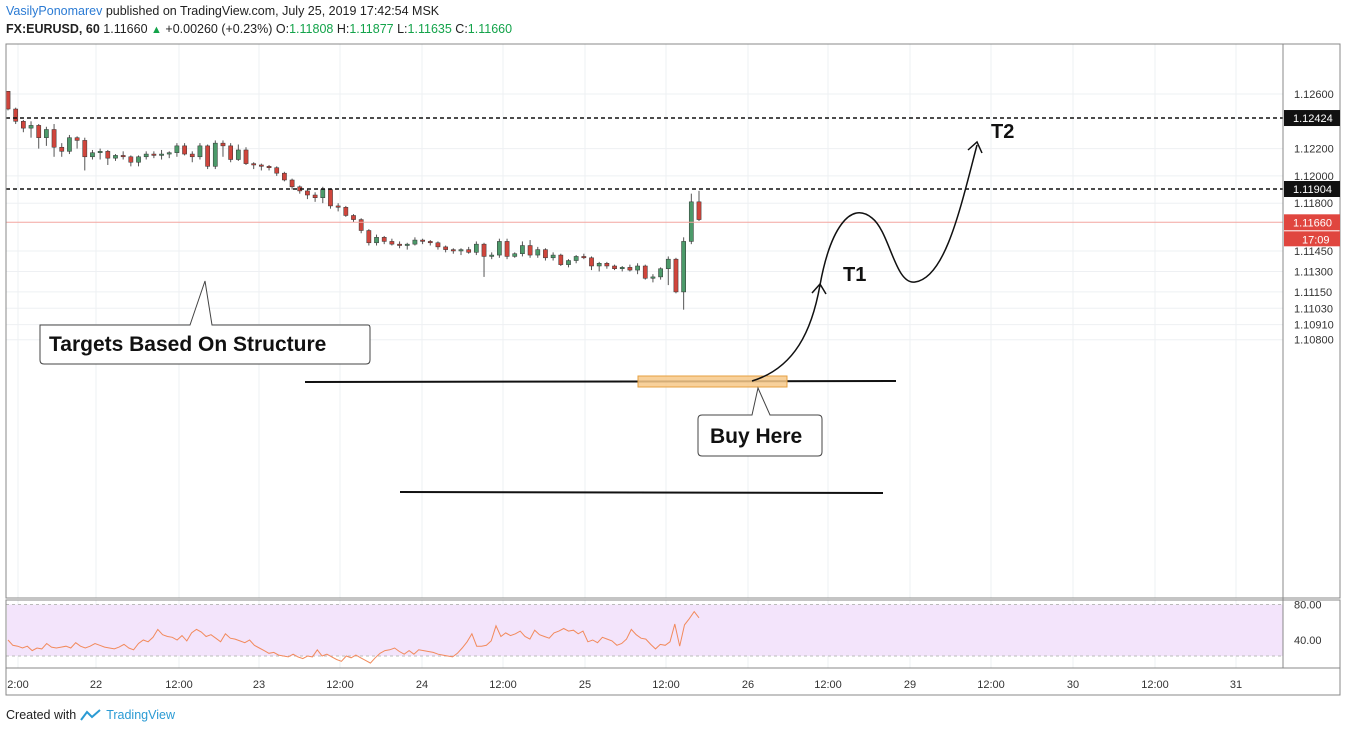 This screenshot has width=1348, height=733. Describe the element at coordinates (910, 685) in the screenshot. I see `x-tick-label: 29` at that location.